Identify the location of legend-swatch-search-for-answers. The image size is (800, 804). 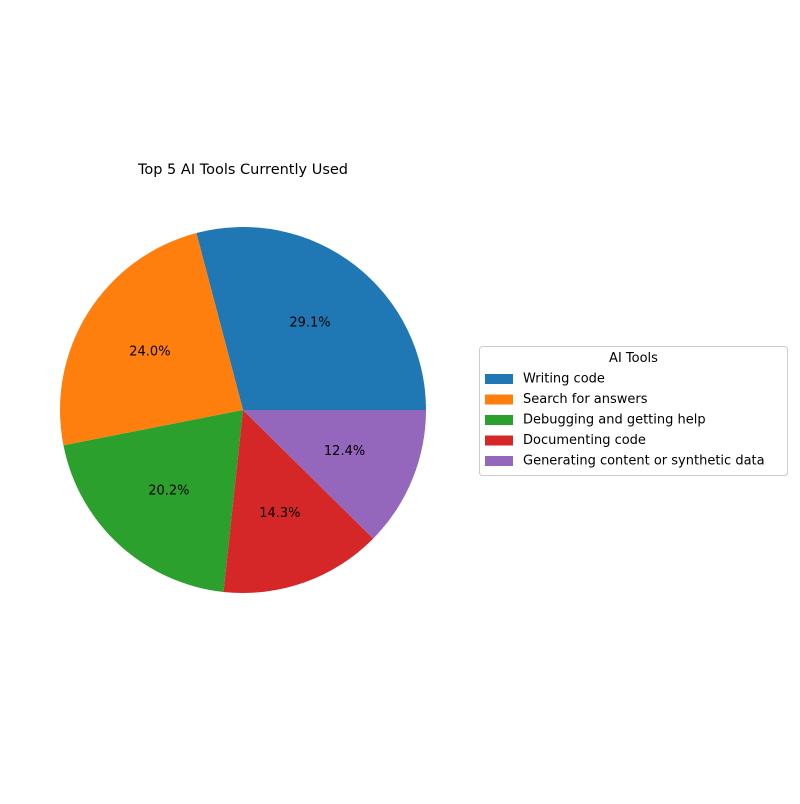
(499, 399).